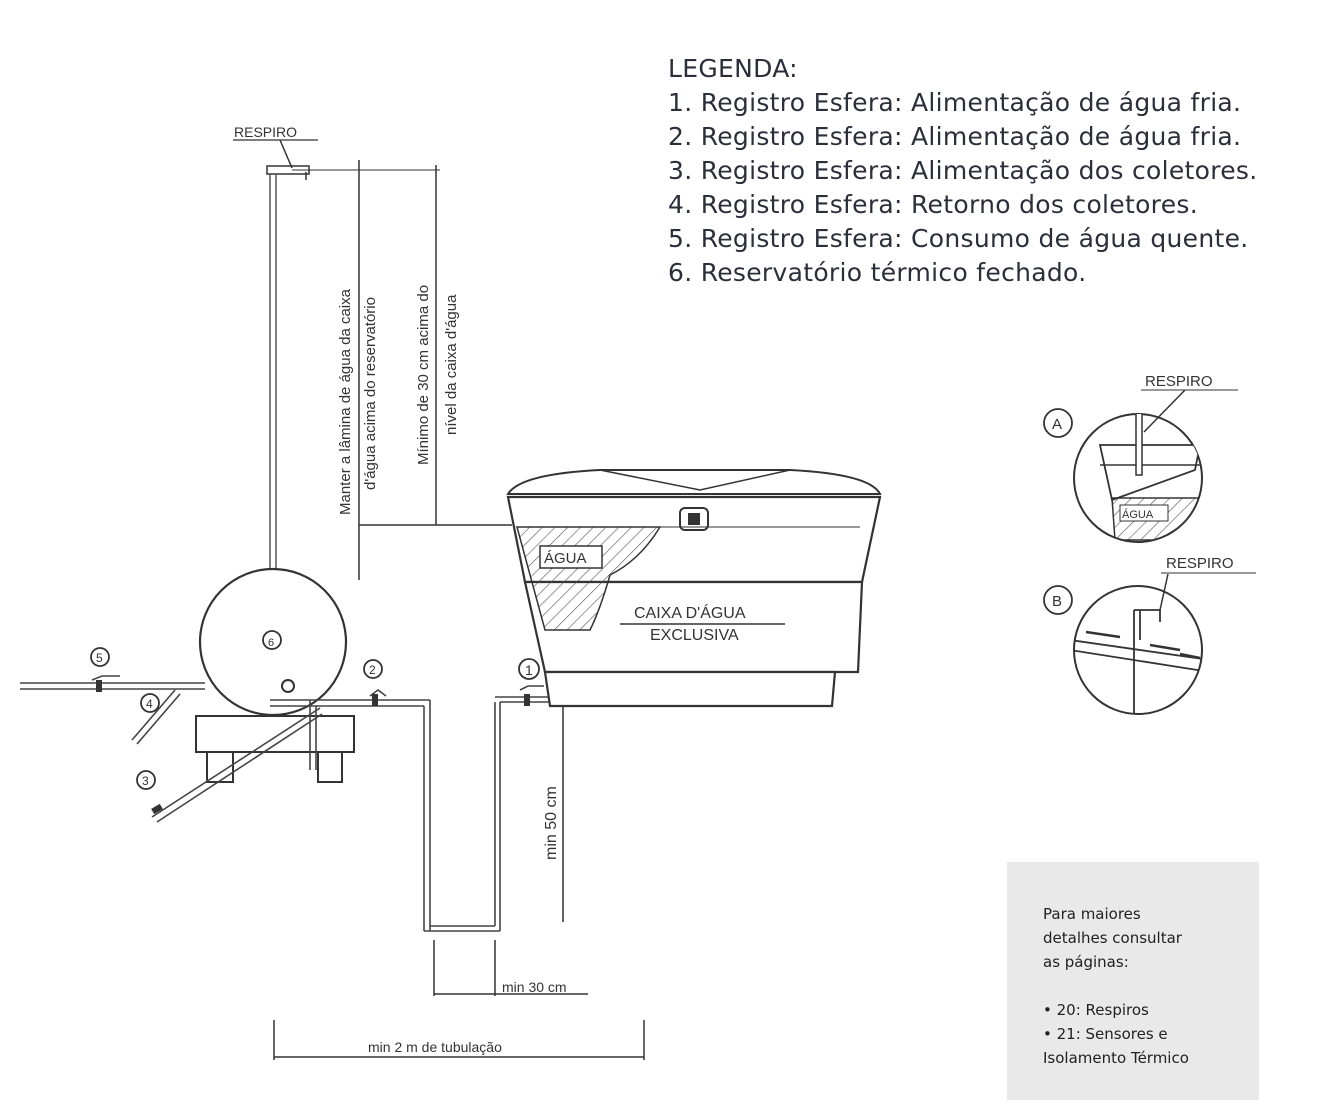 Image resolution: width=1324 pixels, height=1118 pixels. Describe the element at coordinates (372, 670) in the screenshot. I see `marker-2: 2` at that location.